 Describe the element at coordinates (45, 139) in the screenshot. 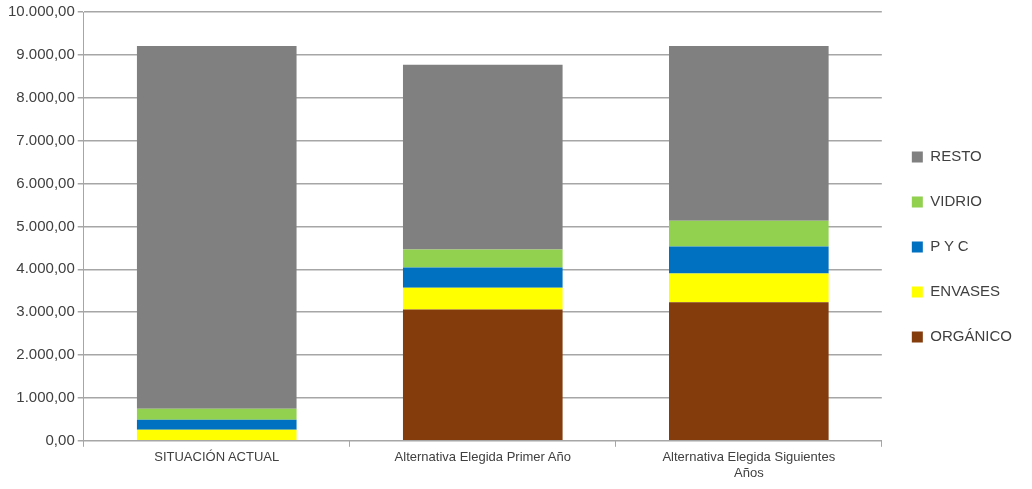

I see `y-tick-label: 7.000,00` at that location.